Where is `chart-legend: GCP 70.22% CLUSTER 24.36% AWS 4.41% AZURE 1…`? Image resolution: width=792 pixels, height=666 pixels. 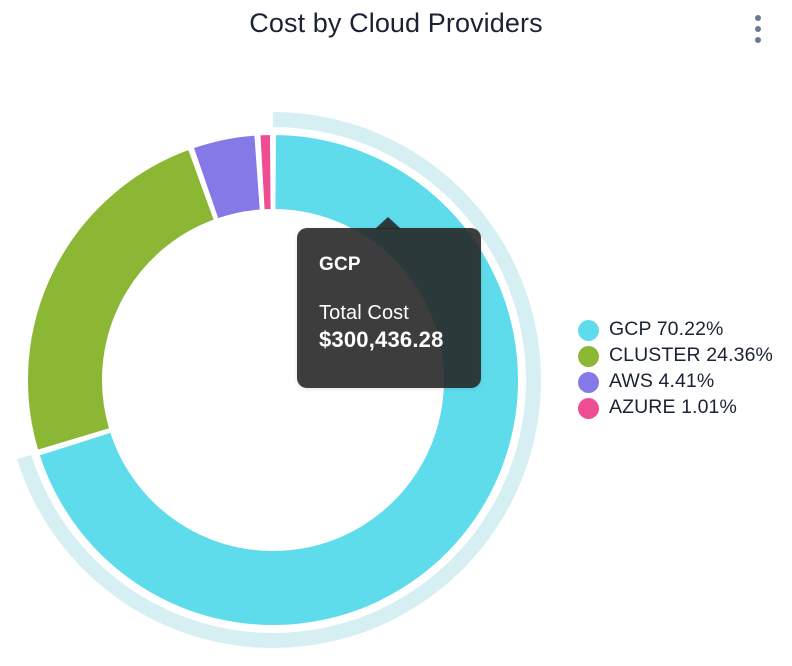
chart-legend: GCP 70.22% CLUSTER 24.36% AWS 4.41% AZURE 1… is located at coordinates (681, 368).